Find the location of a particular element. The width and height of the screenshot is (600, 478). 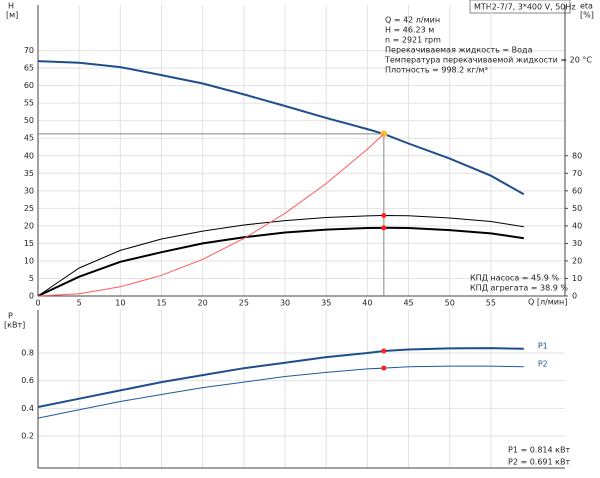

legend-label: P1 is located at coordinates (543, 345).